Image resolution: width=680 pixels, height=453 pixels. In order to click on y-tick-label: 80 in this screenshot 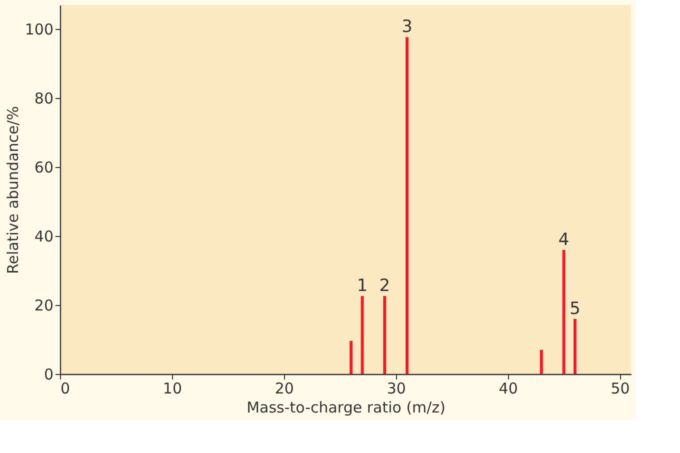, I will do `click(44, 99)`.